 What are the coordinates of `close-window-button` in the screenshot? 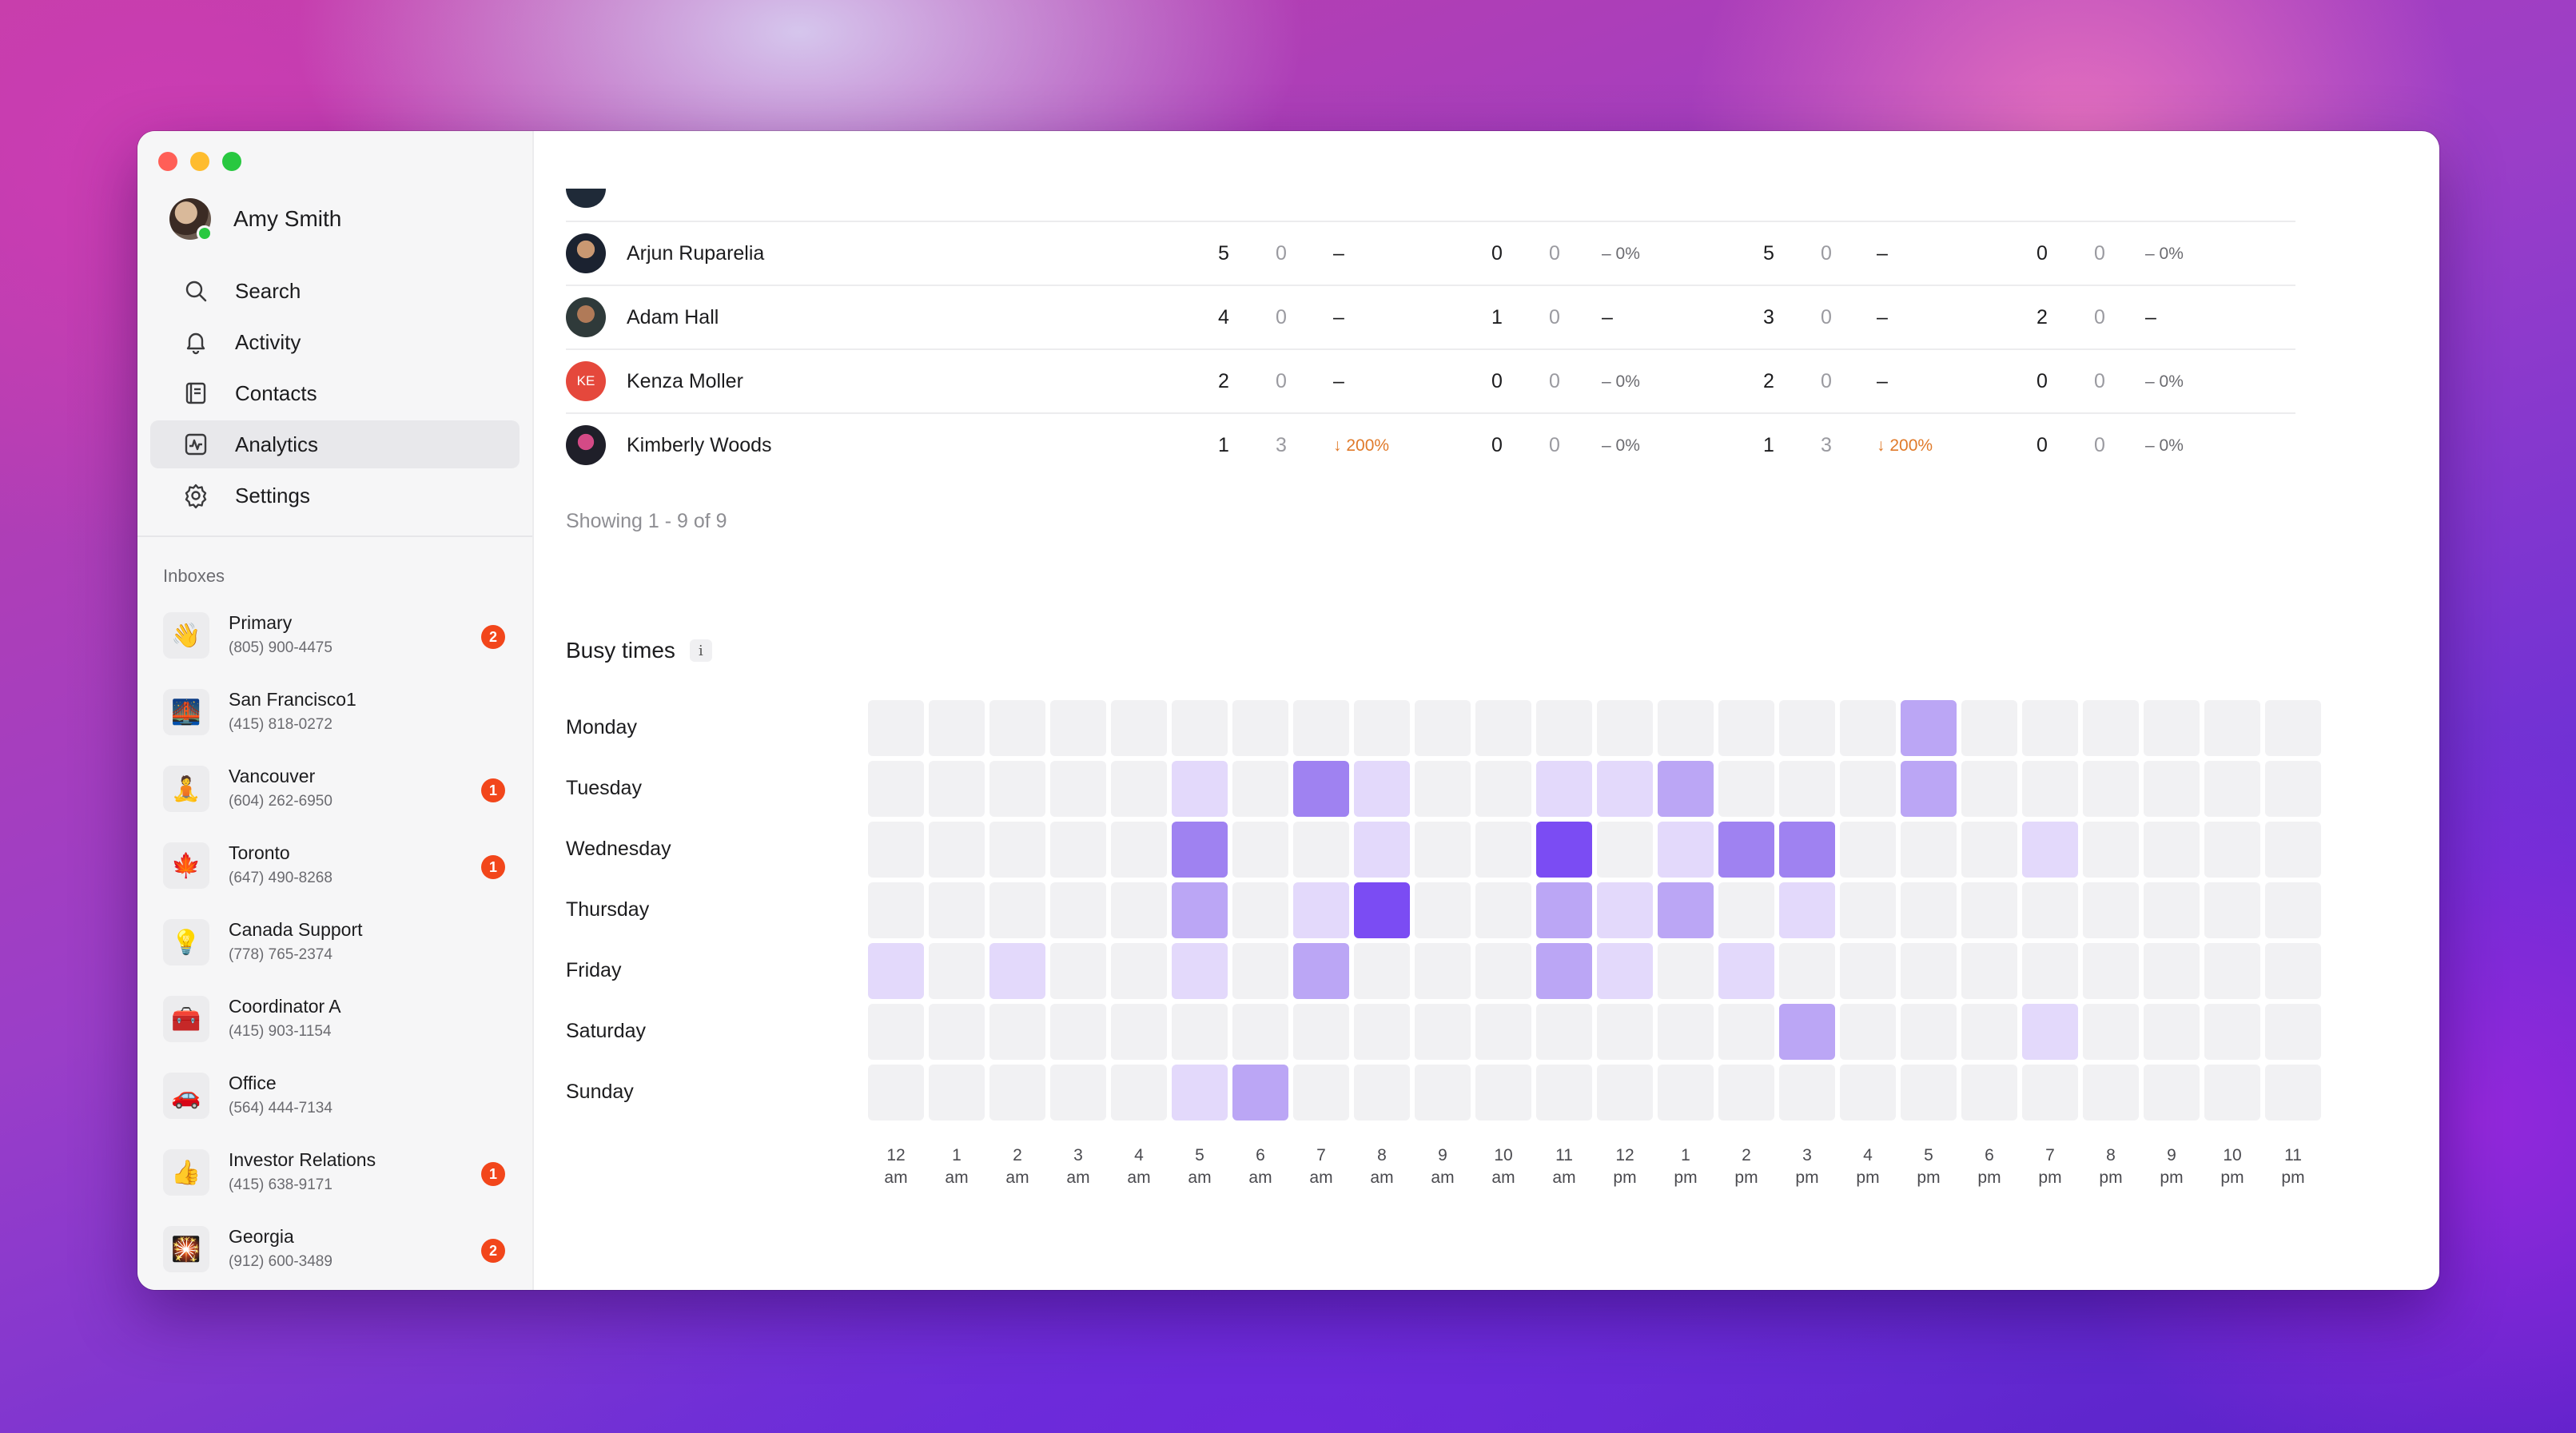 It's located at (167, 161).